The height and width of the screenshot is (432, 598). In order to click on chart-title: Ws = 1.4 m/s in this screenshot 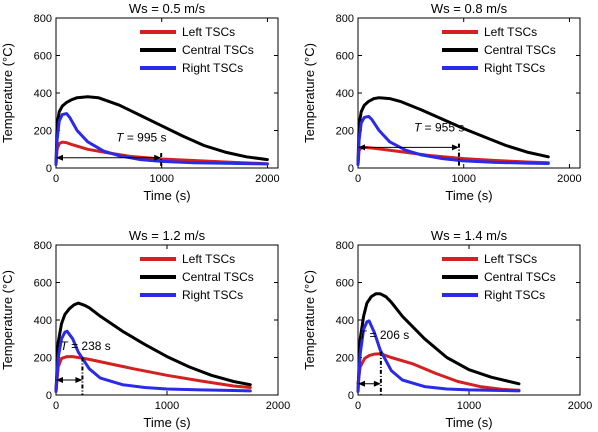, I will do `click(469, 235)`.